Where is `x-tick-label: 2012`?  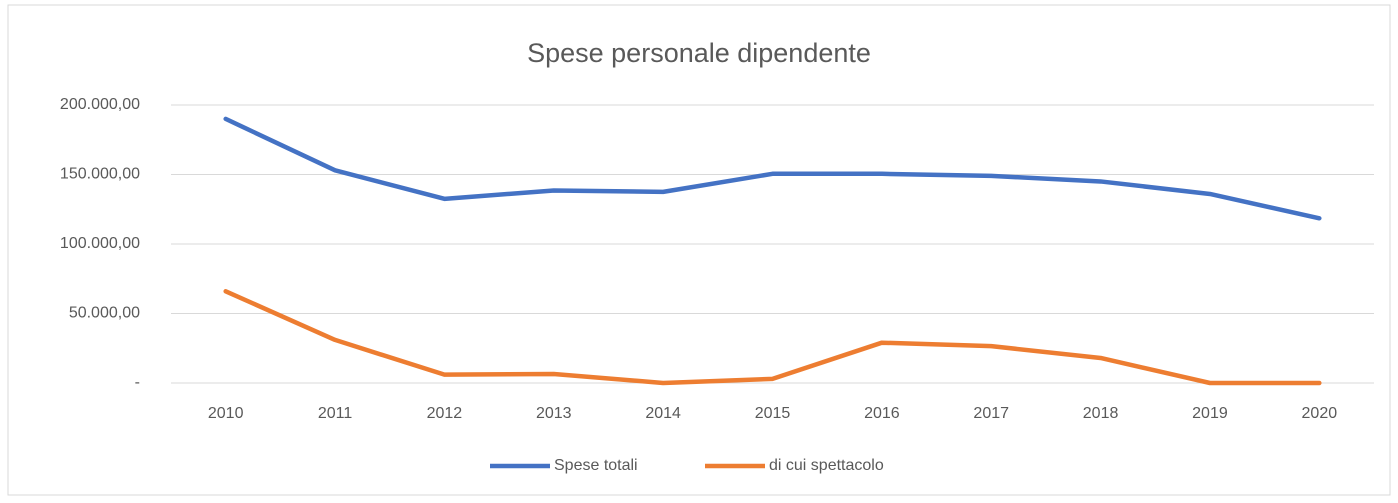
x-tick-label: 2012 is located at coordinates (445, 413).